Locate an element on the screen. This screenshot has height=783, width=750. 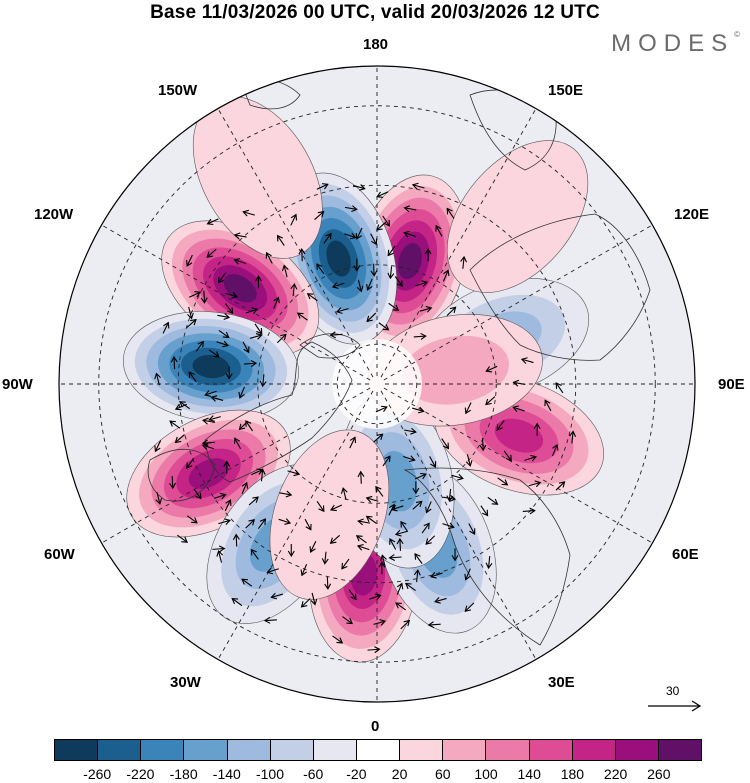
latitude-circle is located at coordinates (377, 384).